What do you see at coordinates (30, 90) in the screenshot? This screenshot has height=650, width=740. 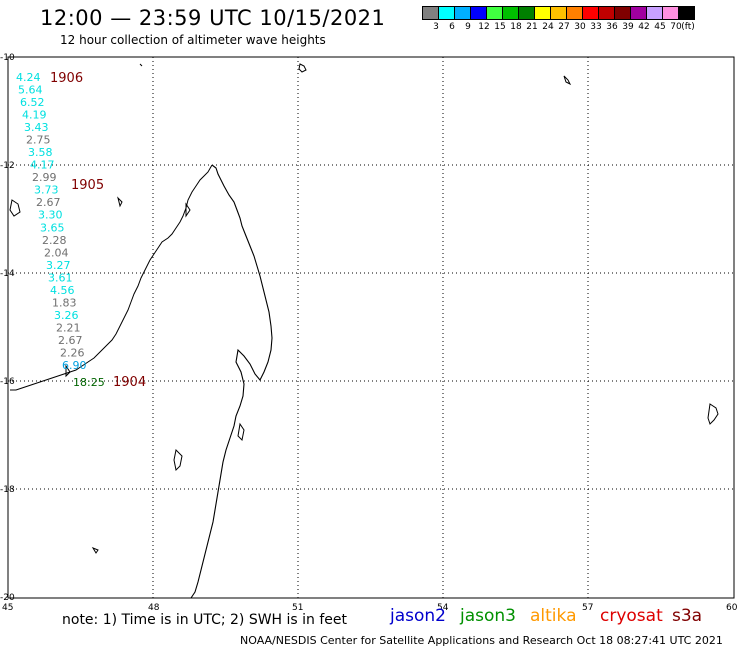 I see `wave-height-label: 5.64` at bounding box center [30, 90].